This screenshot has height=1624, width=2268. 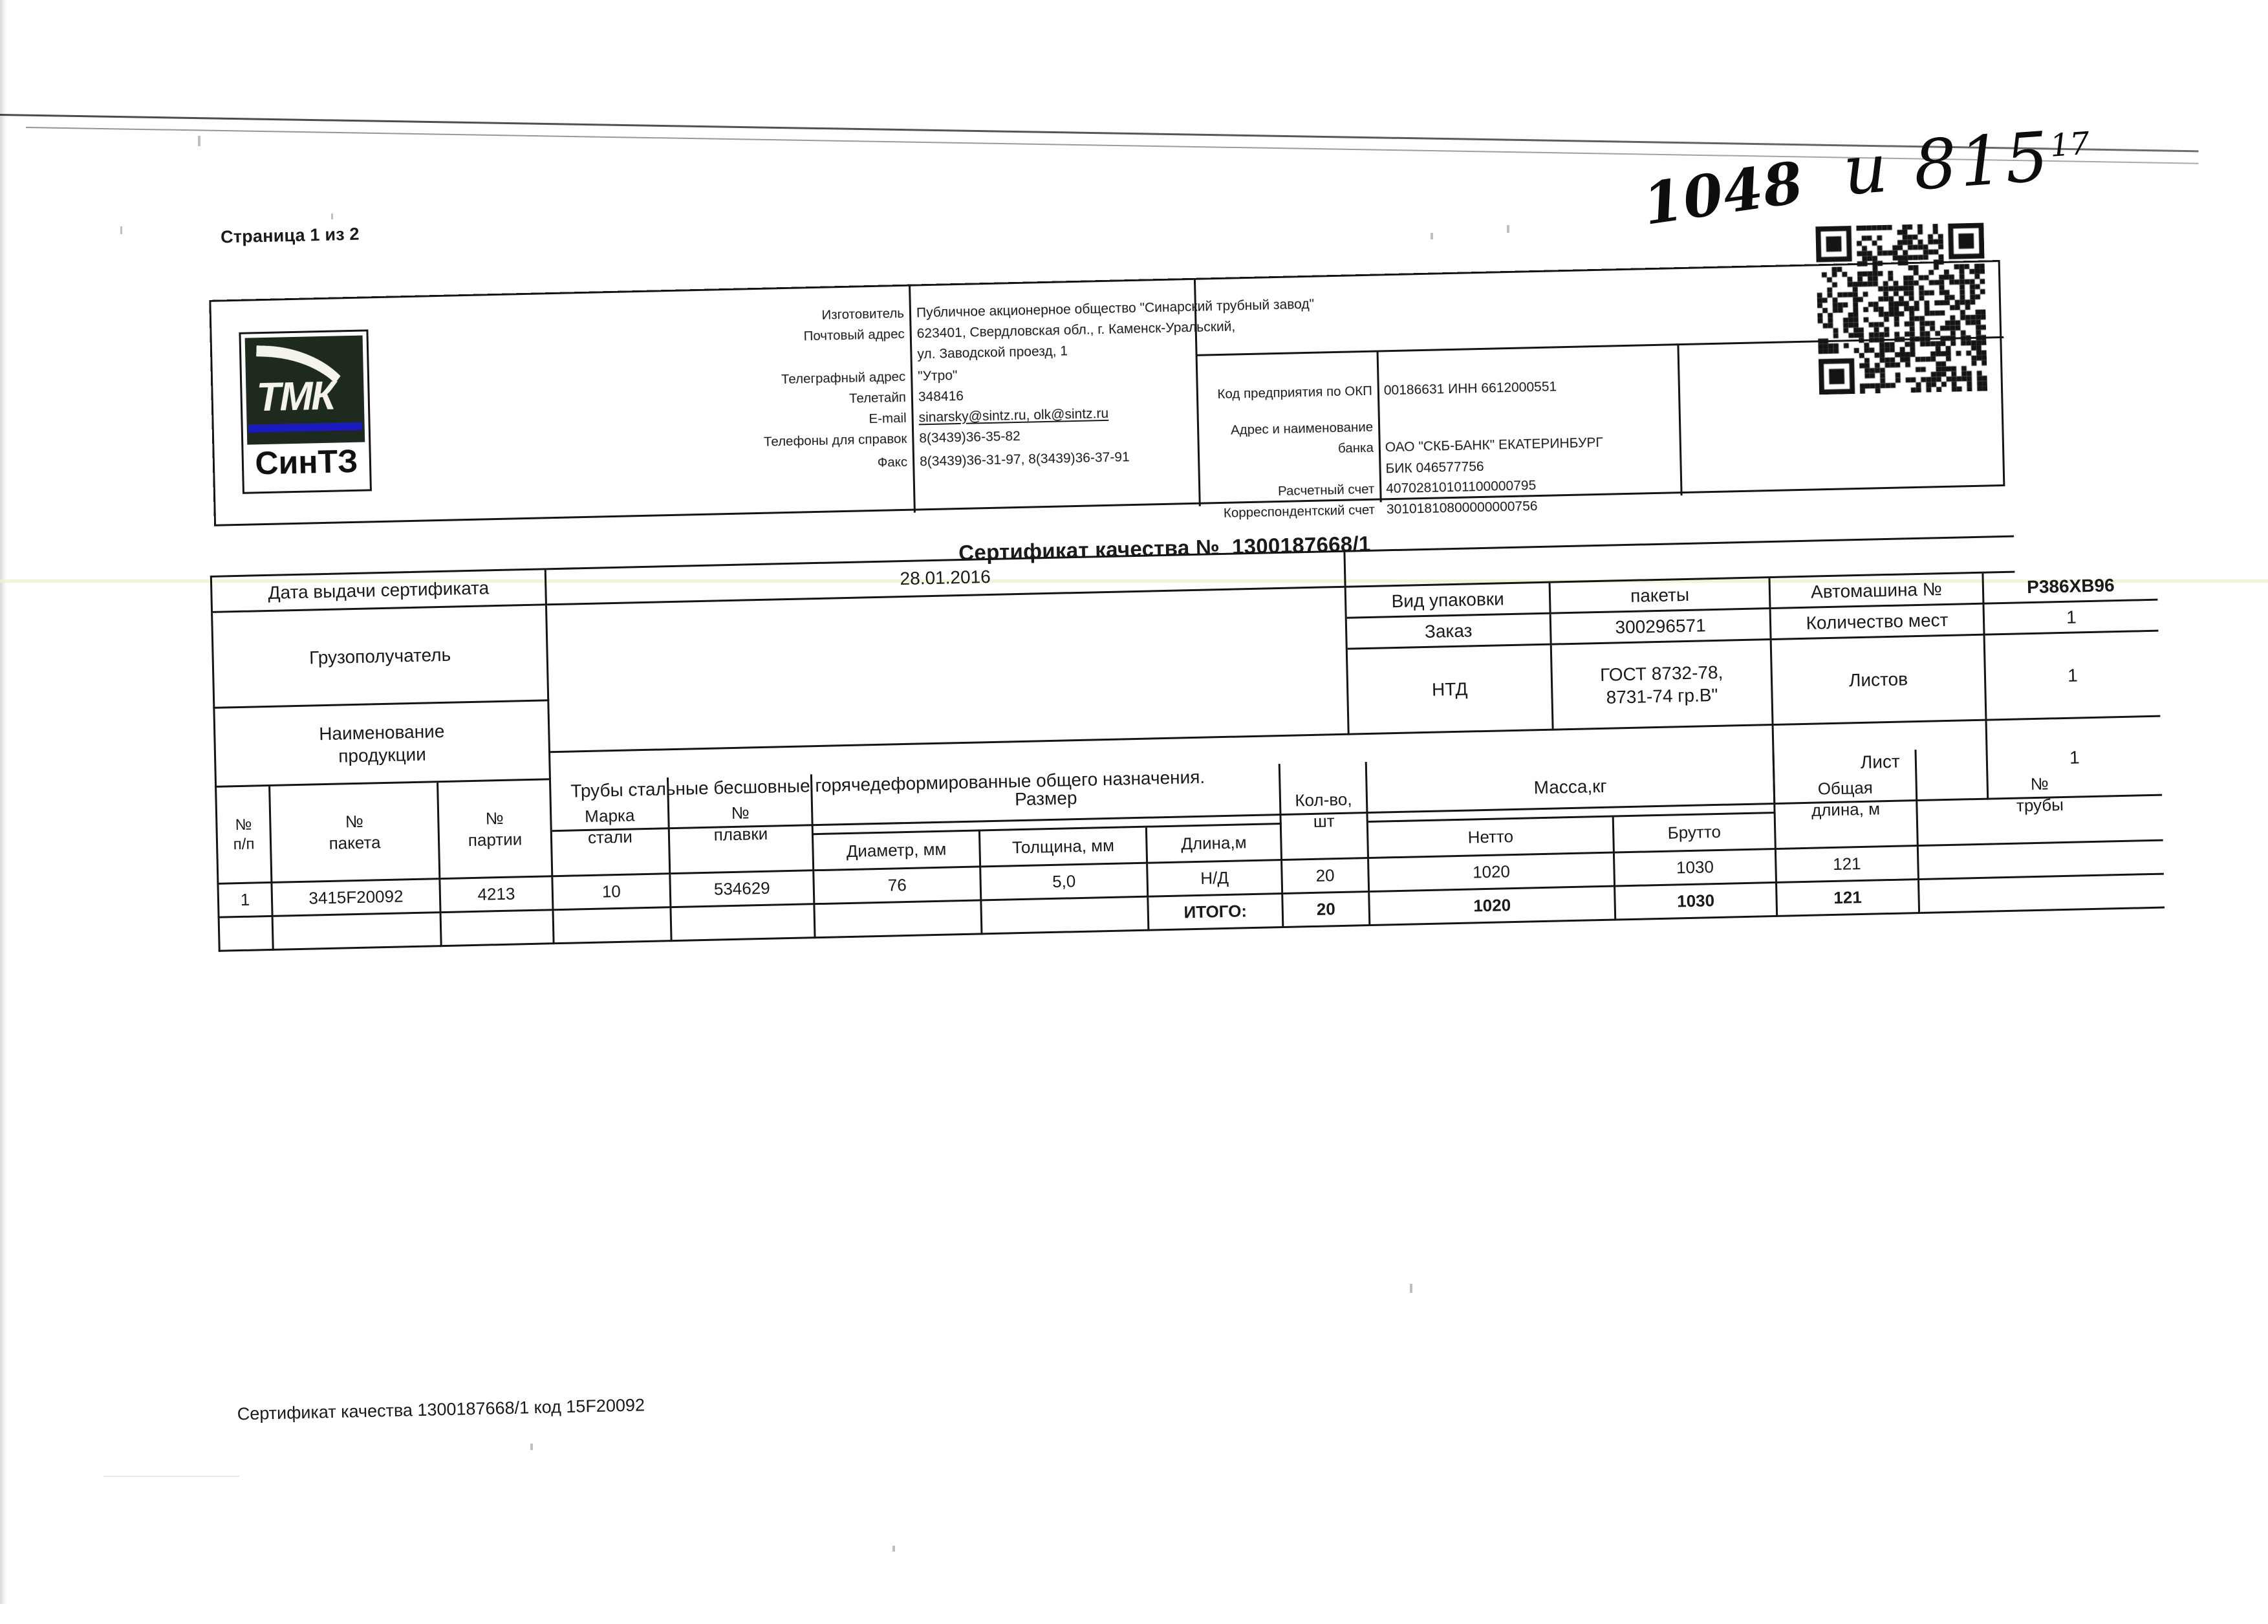 What do you see at coordinates (1134, 581) in the screenshot?
I see `scan-yellow-band` at bounding box center [1134, 581].